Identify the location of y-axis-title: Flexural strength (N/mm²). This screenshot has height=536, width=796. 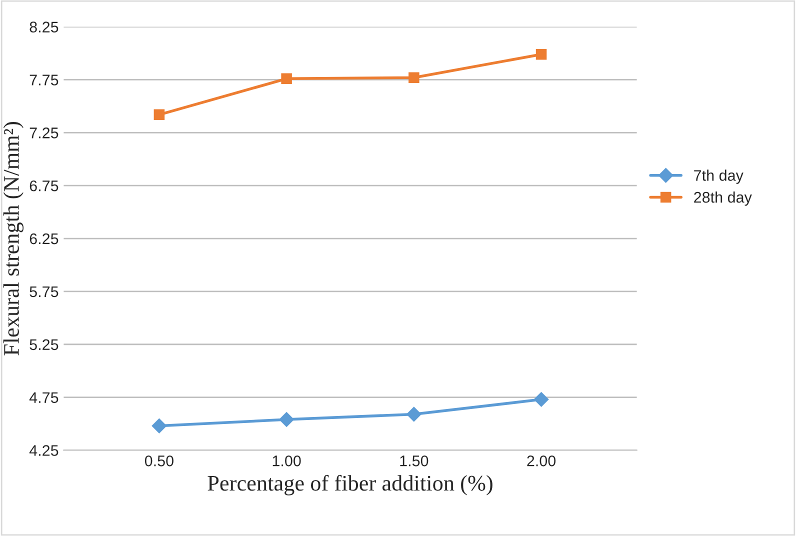
(13, 239).